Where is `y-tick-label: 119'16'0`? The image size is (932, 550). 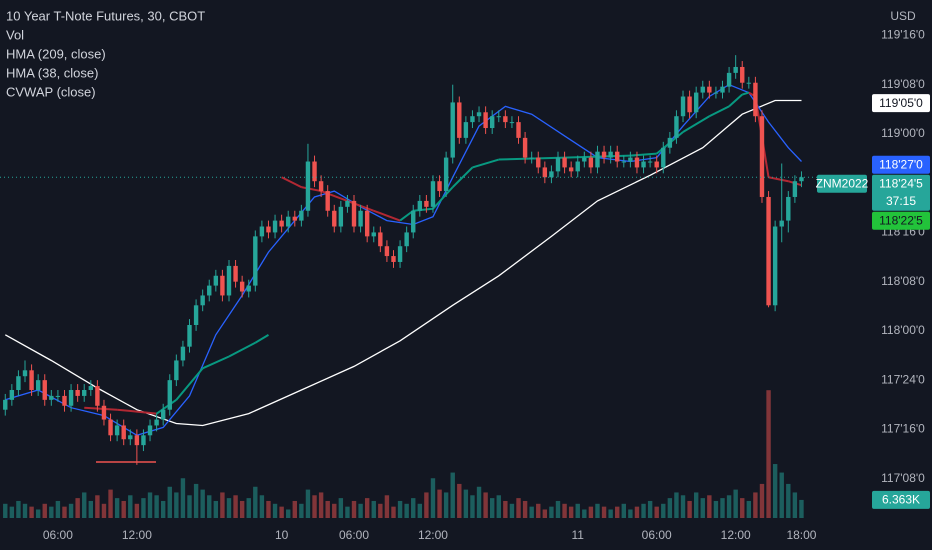 y-tick-label: 119'16'0 is located at coordinates (903, 35).